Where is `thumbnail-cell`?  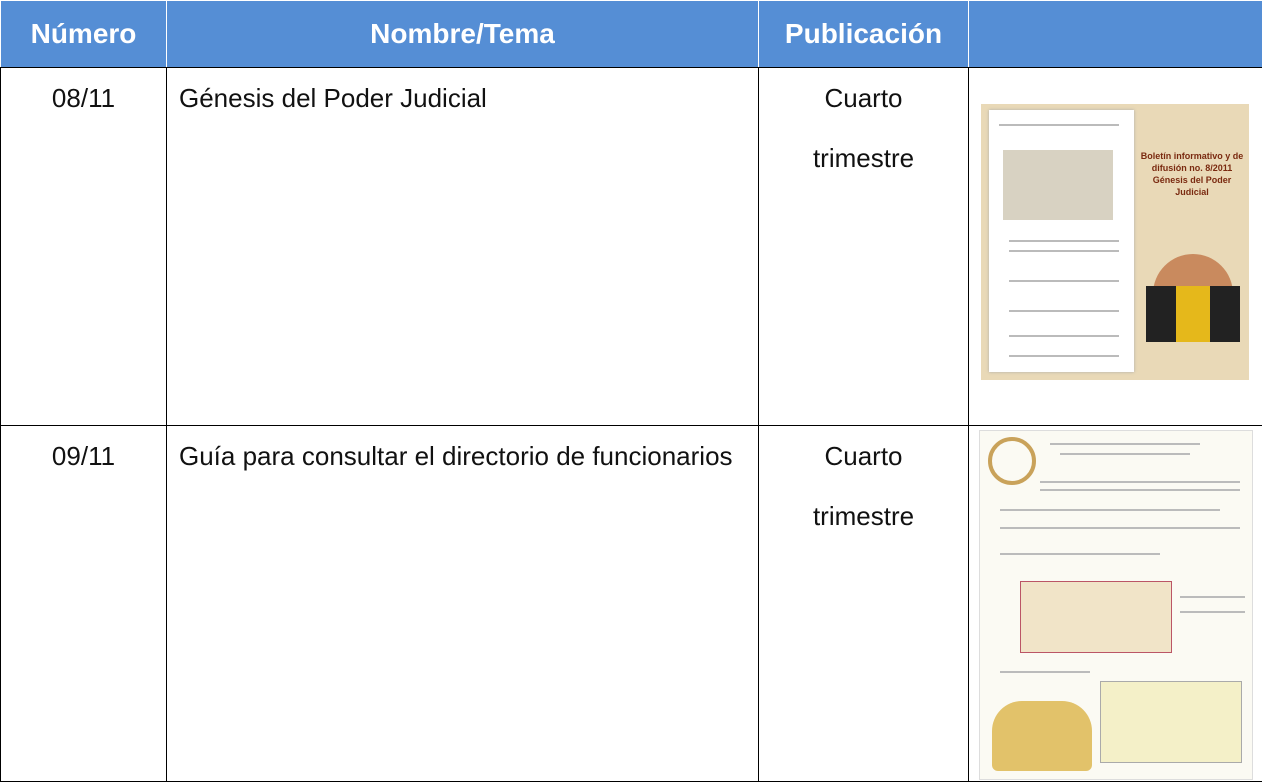 thumbnail-cell is located at coordinates (1115, 603).